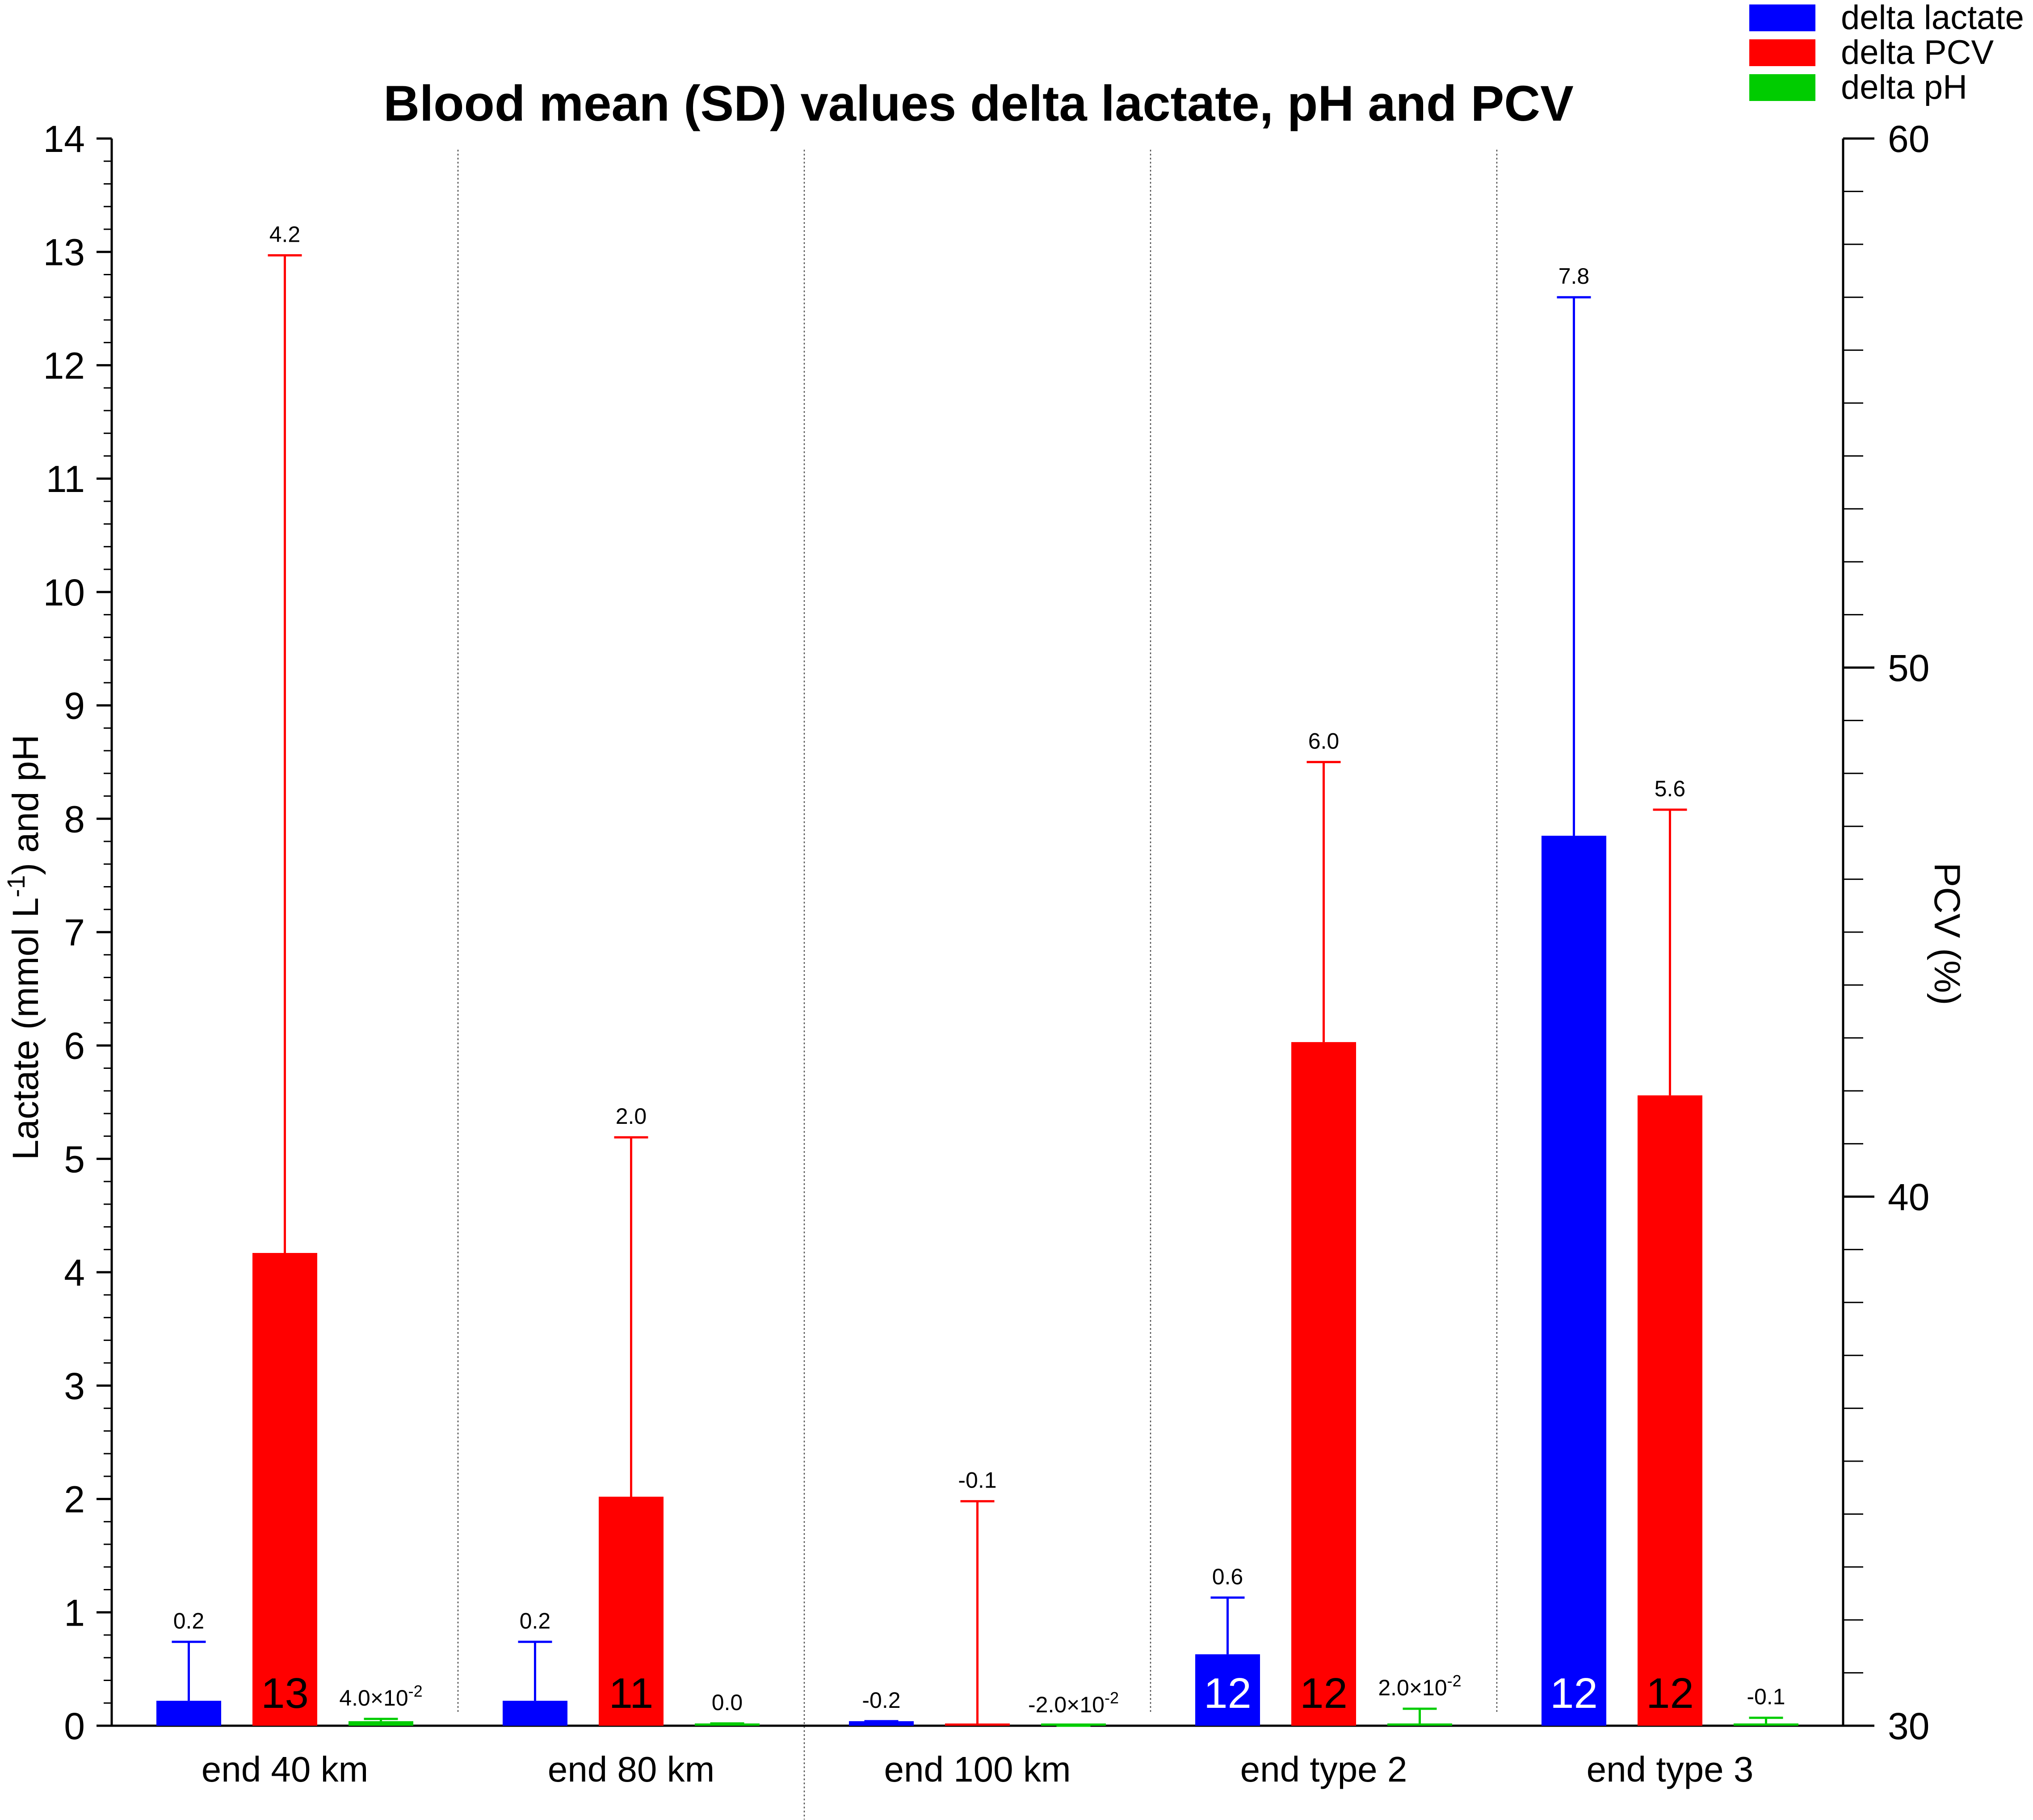 This screenshot has height=1820, width=2033. I want to click on value-label-text: 6.0, so click(1324, 740).